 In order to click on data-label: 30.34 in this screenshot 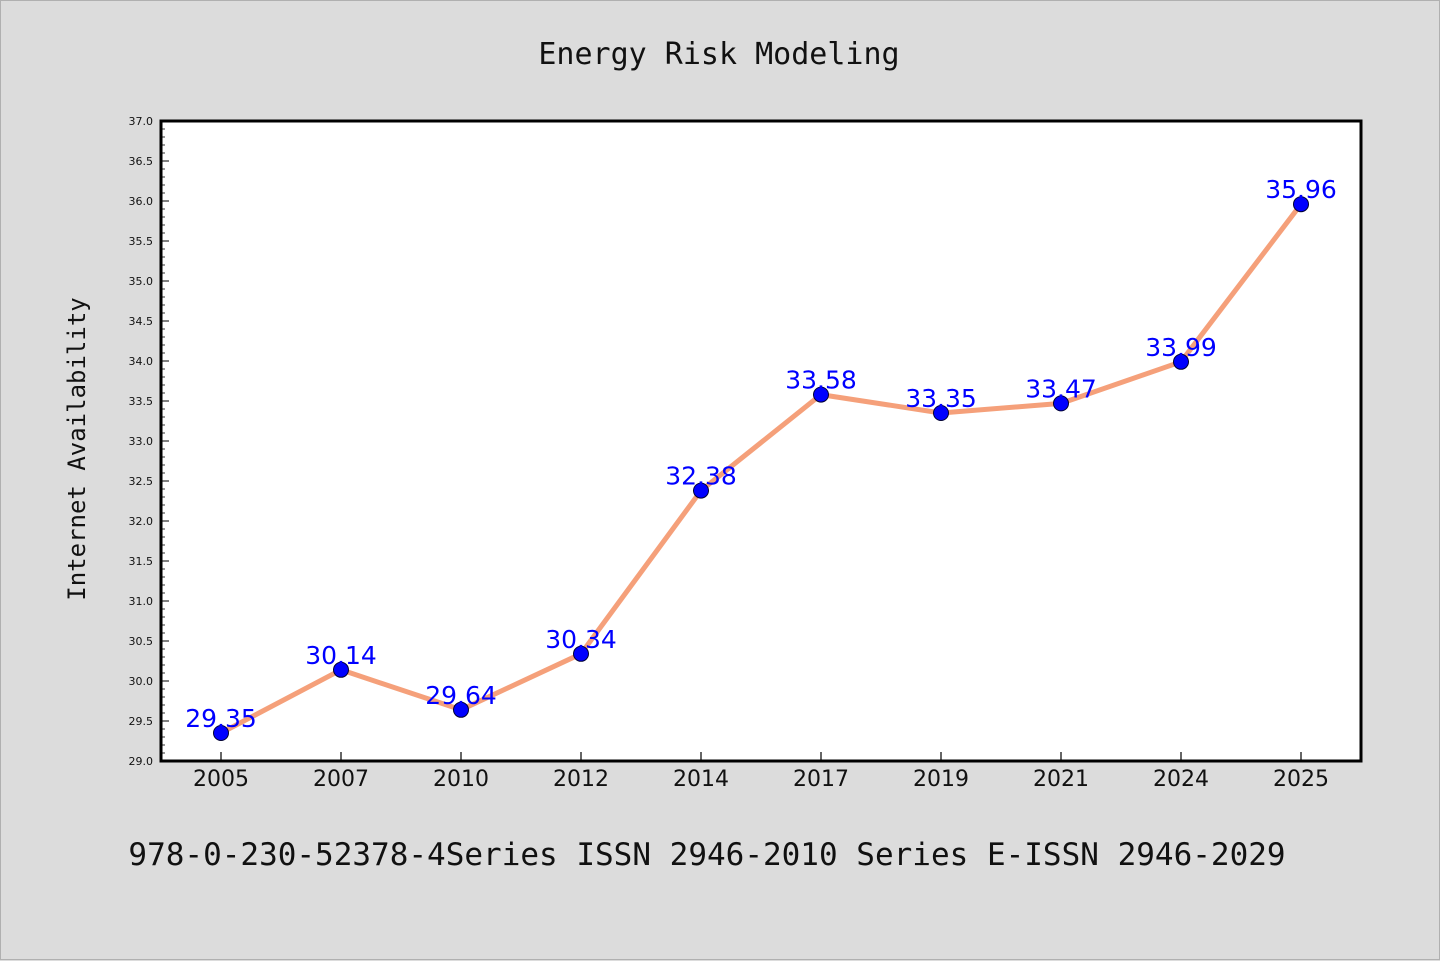, I will do `click(581, 639)`.